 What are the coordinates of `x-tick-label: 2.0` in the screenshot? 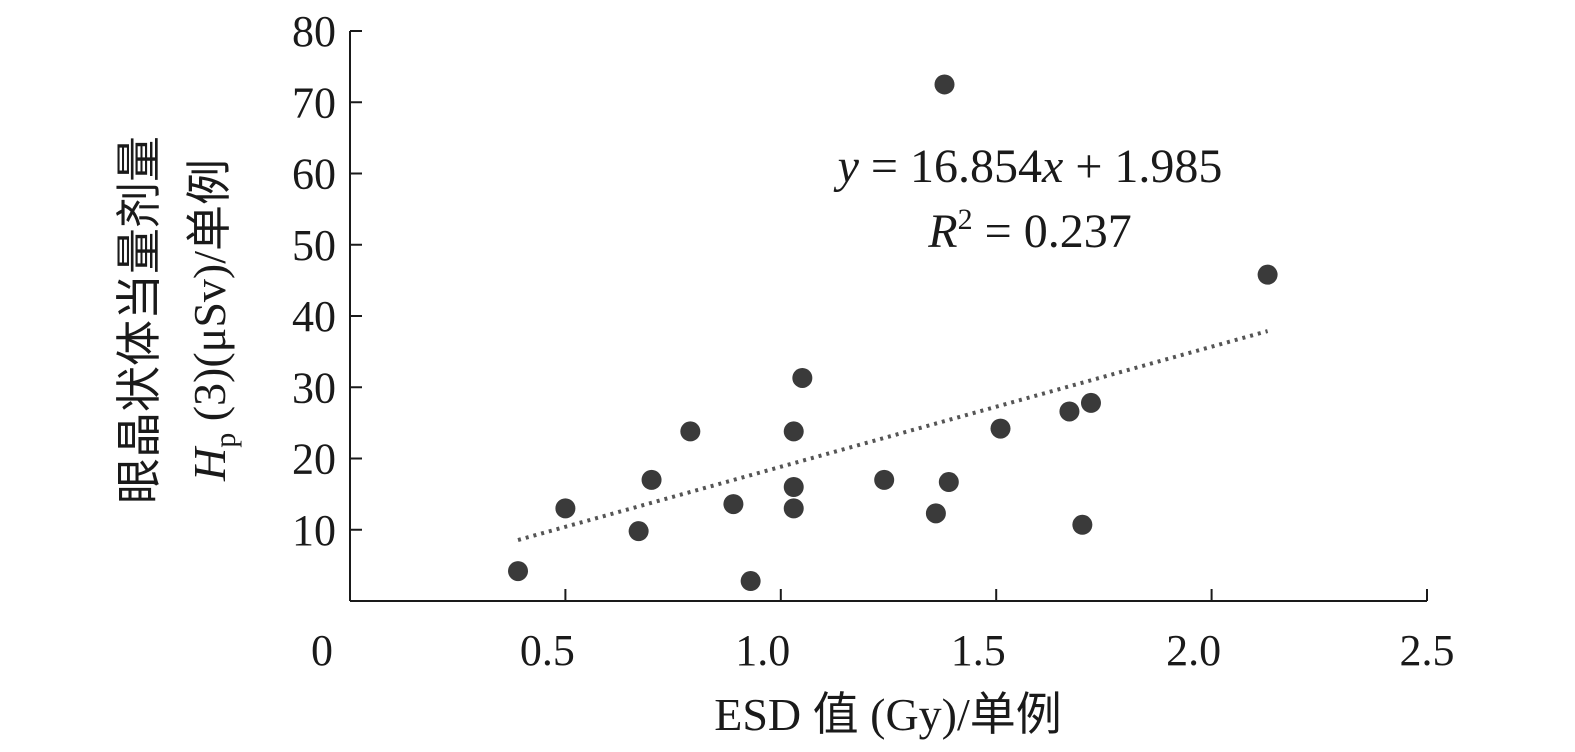 It's located at (1193, 650).